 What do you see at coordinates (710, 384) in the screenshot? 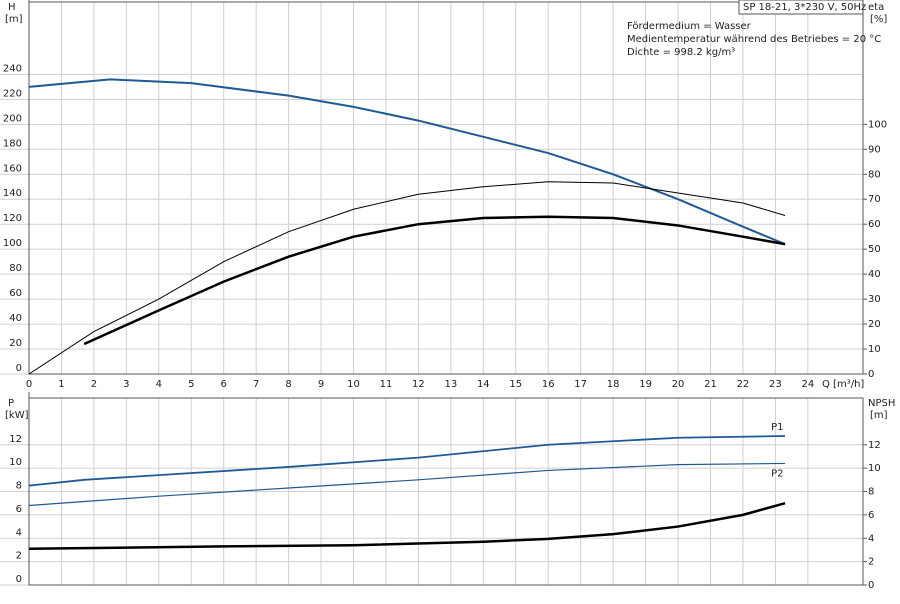
I see `x-tick-label: 21` at bounding box center [710, 384].